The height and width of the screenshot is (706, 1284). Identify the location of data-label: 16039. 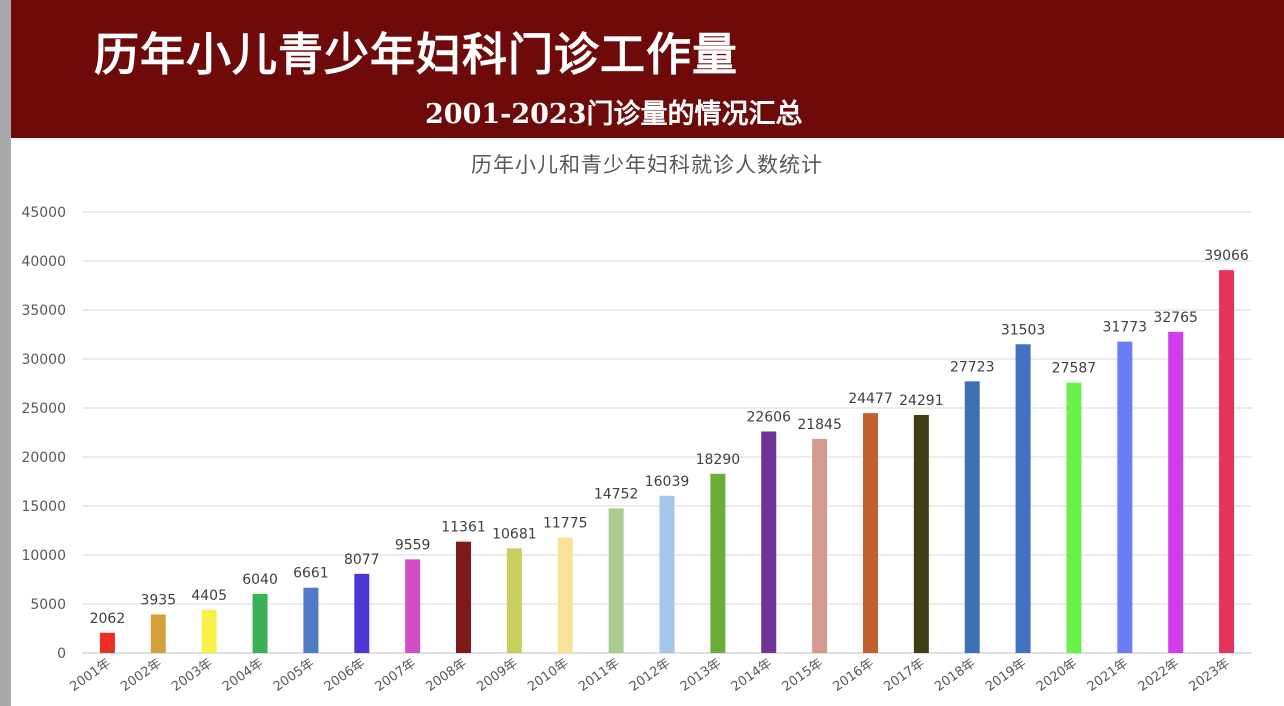
(667, 482).